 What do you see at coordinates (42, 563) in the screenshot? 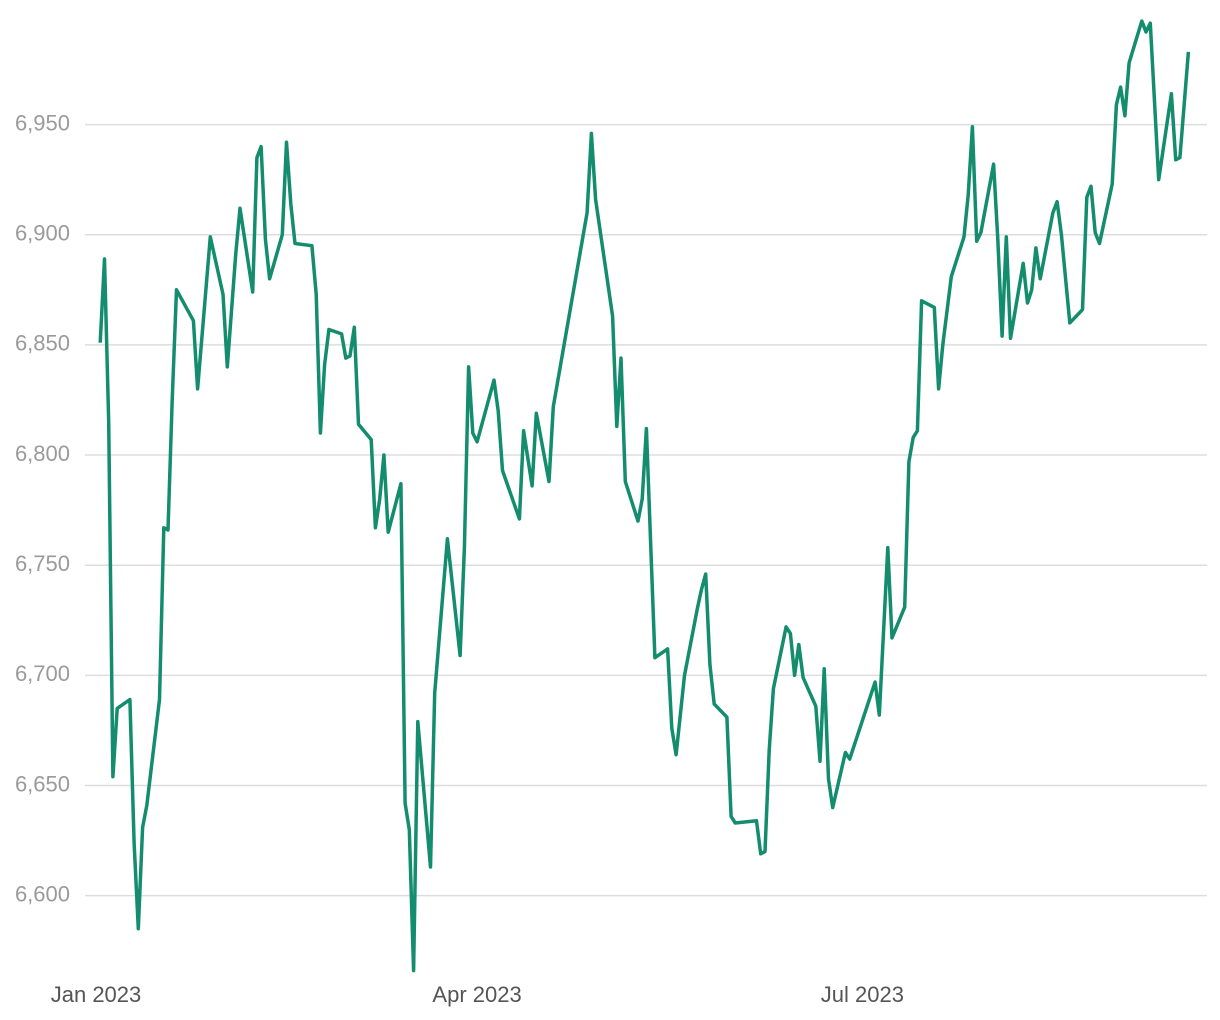
I see `y-tick-label: 6,750` at bounding box center [42, 563].